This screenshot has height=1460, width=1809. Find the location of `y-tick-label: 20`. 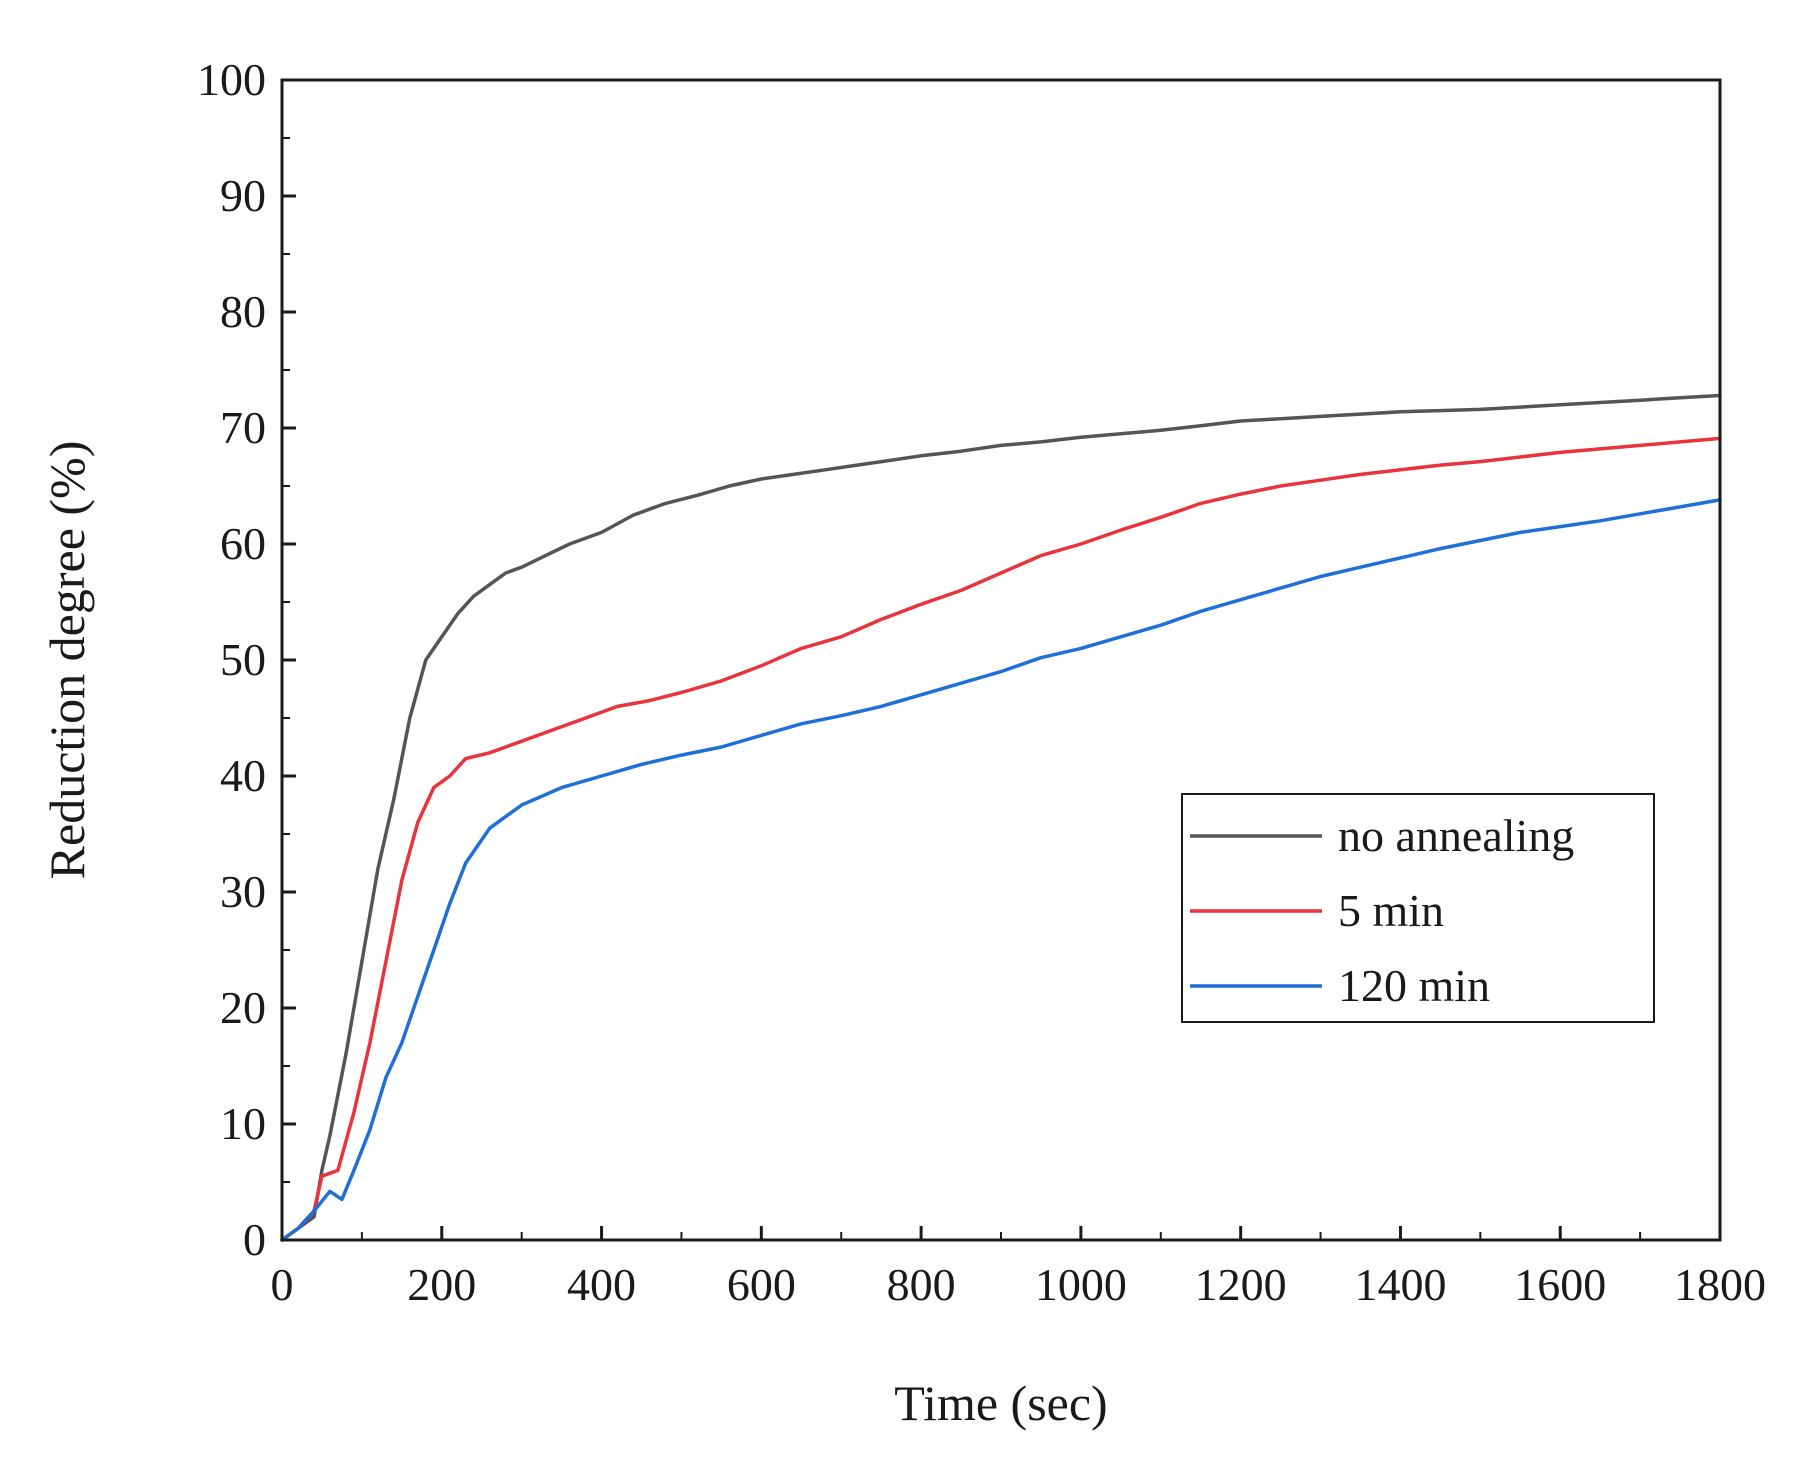

y-tick-label: 20 is located at coordinates (243, 1007).